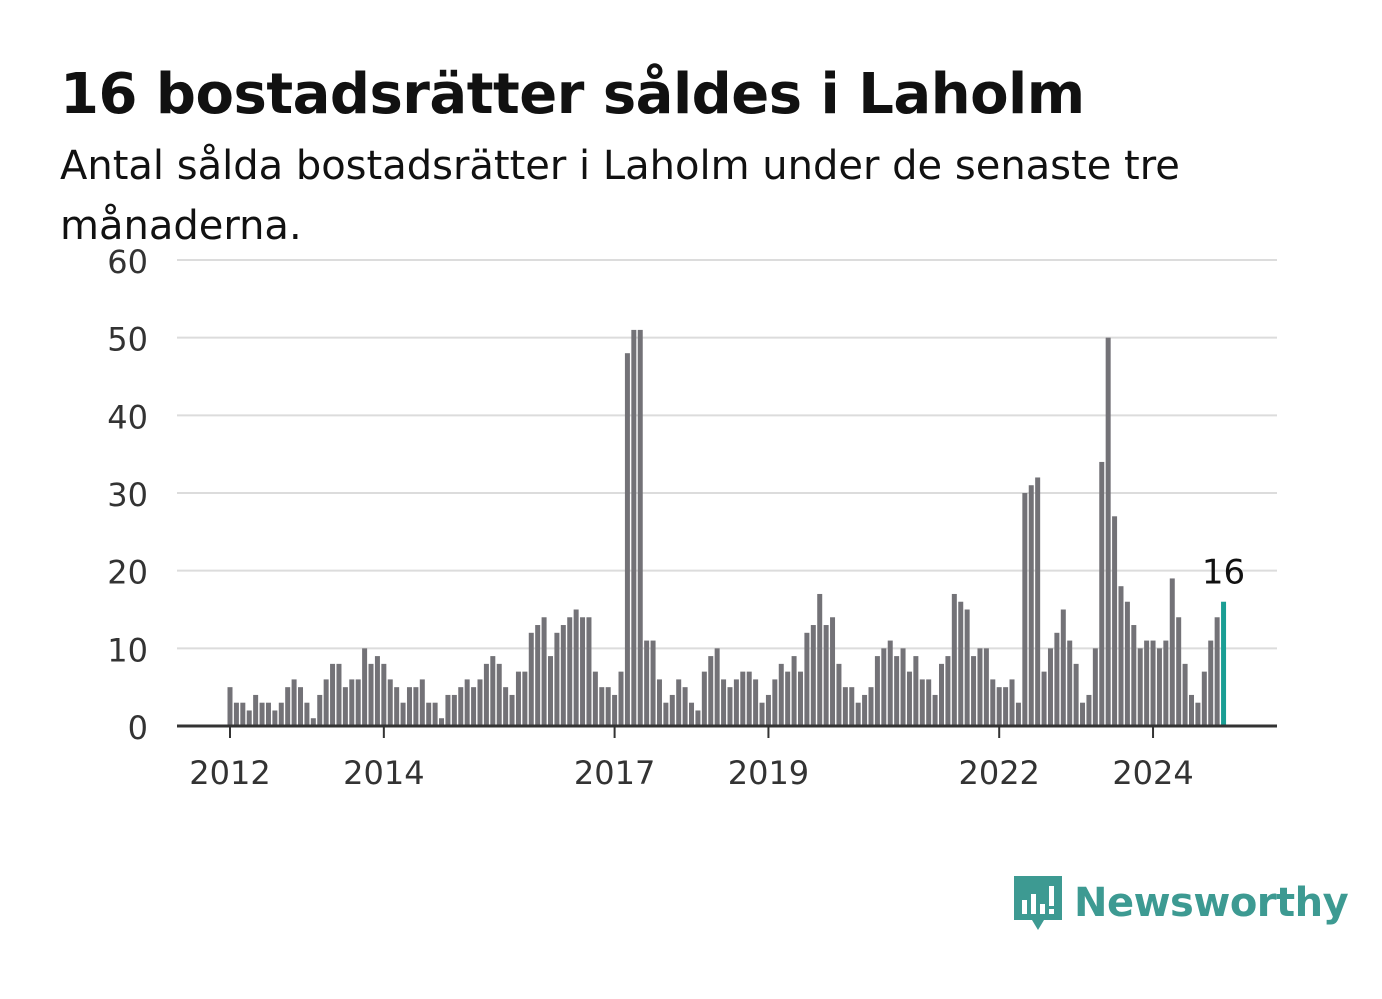  Describe the element at coordinates (229, 773) in the screenshot. I see `x-tick-label: 2012` at that location.